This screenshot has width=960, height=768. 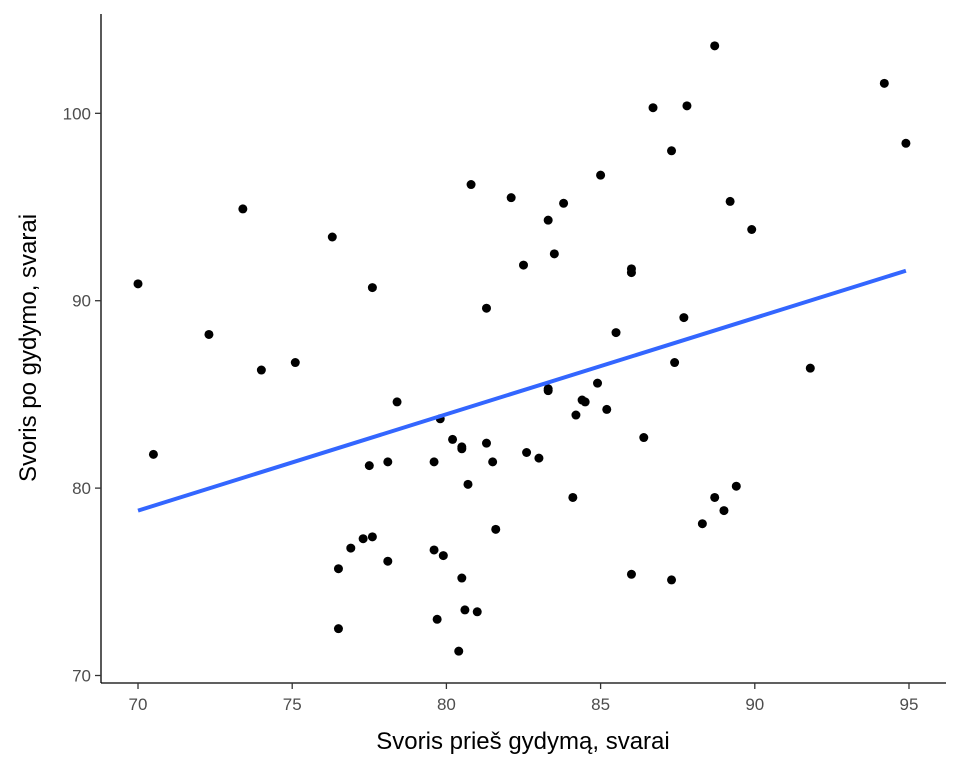 I want to click on x-axis-title: Svoris prieš gydymą, svarai, so click(x=522, y=741).